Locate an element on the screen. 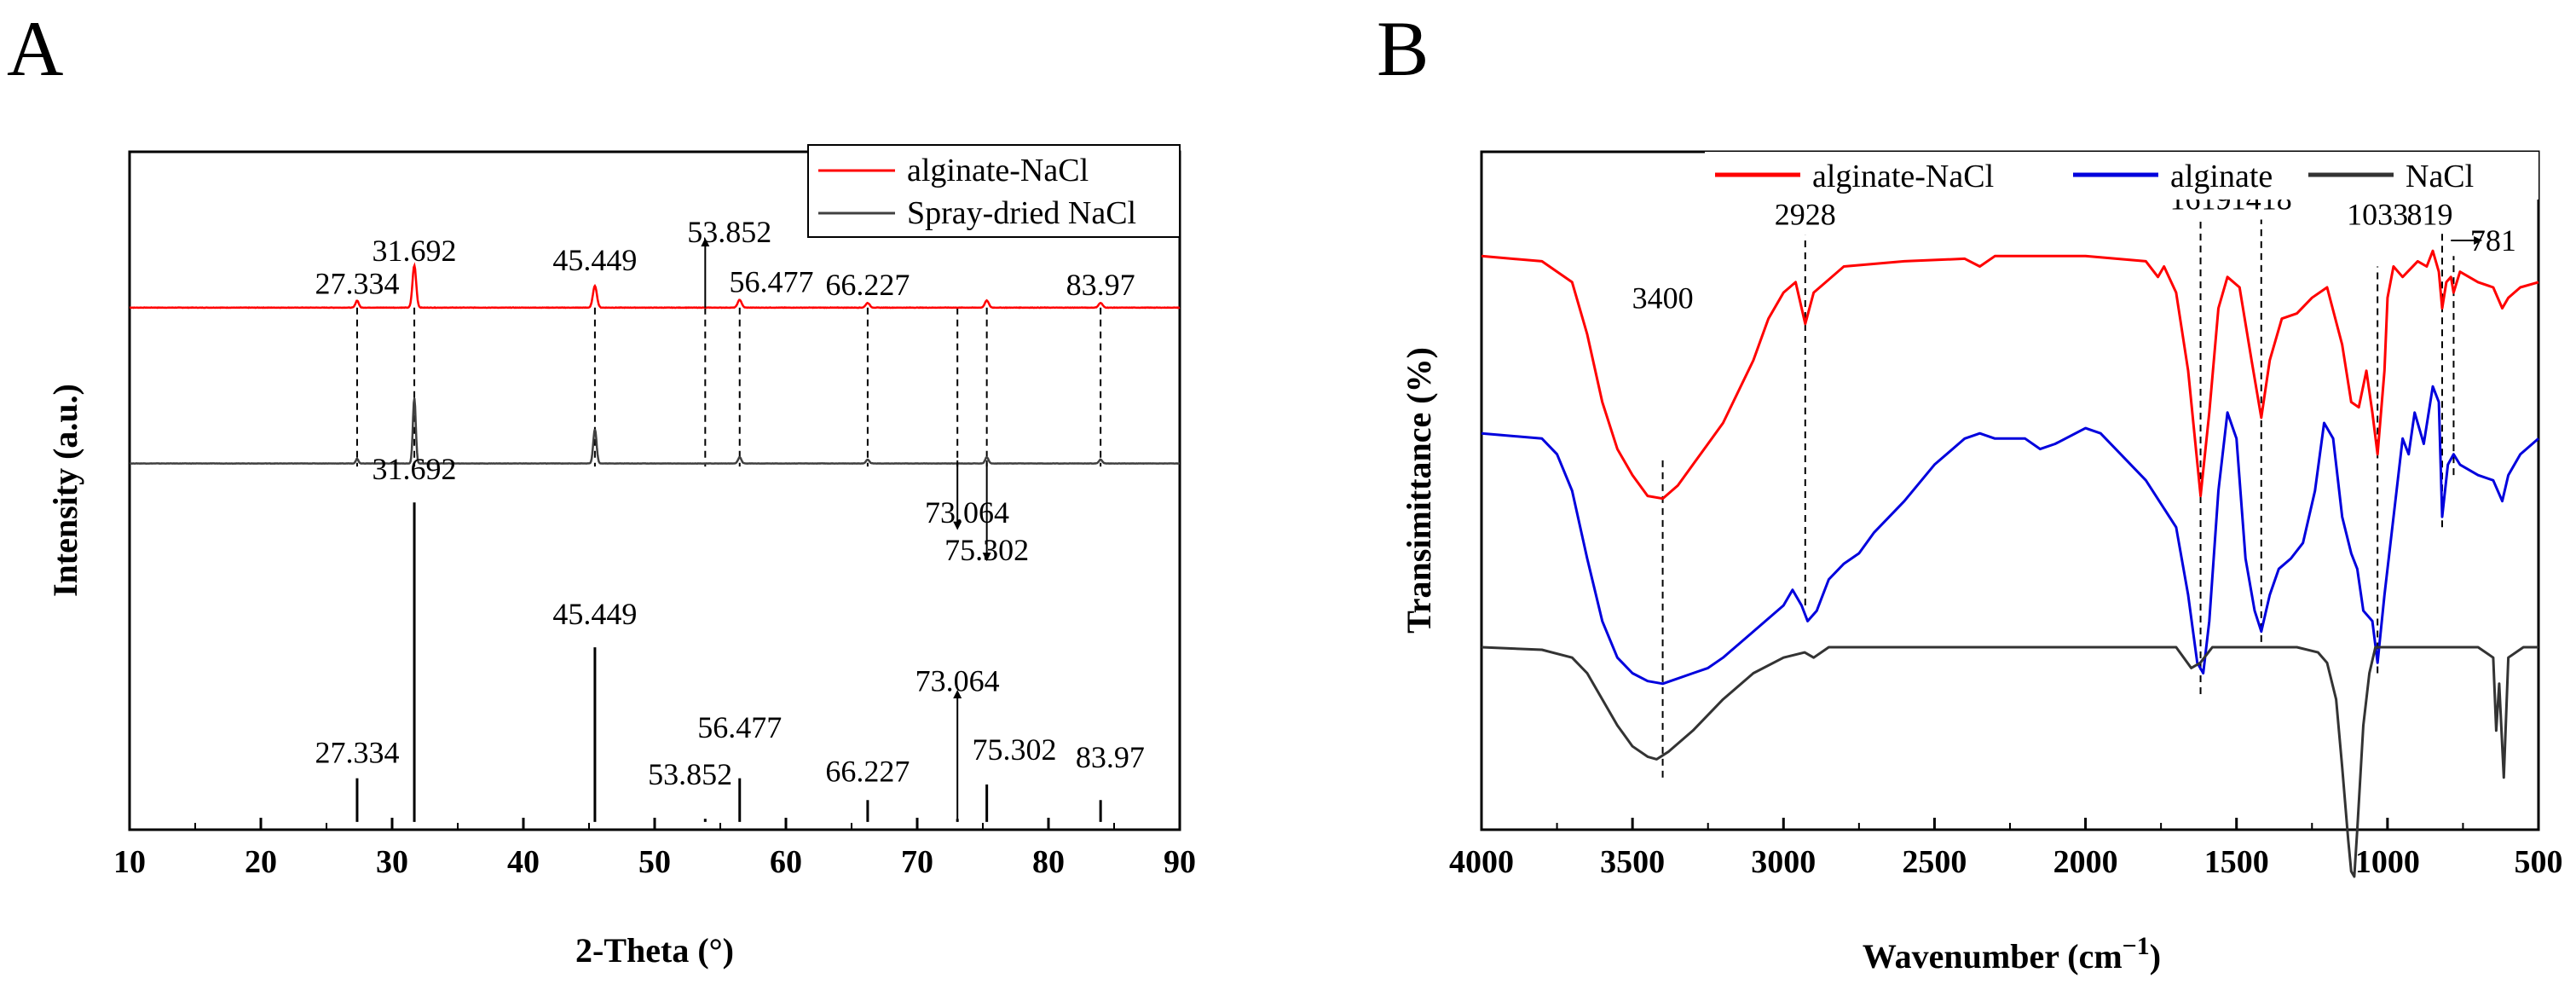  y-axis-label: Transimittance (%) is located at coordinates (1419, 490).